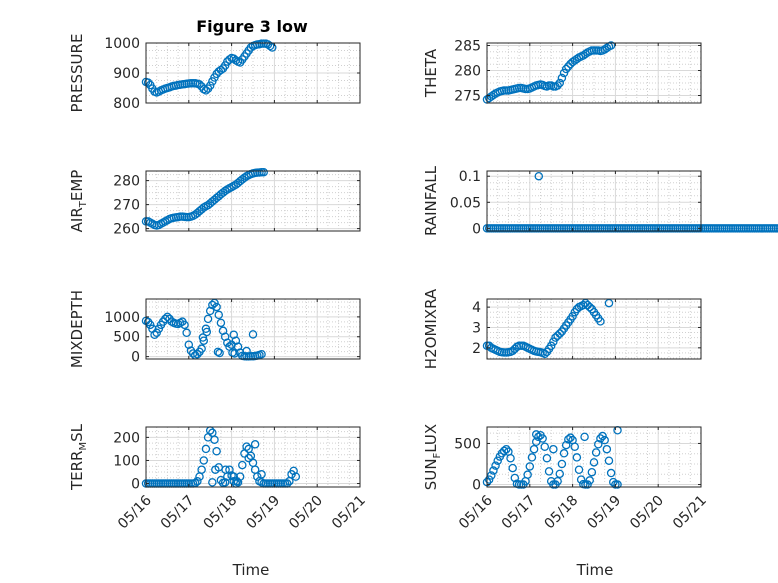 The image size is (778, 583). What do you see at coordinates (562, 328) in the screenshot?
I see `subplot-h2omixra: 2 3 4 H2OMIXRA` at bounding box center [562, 328].